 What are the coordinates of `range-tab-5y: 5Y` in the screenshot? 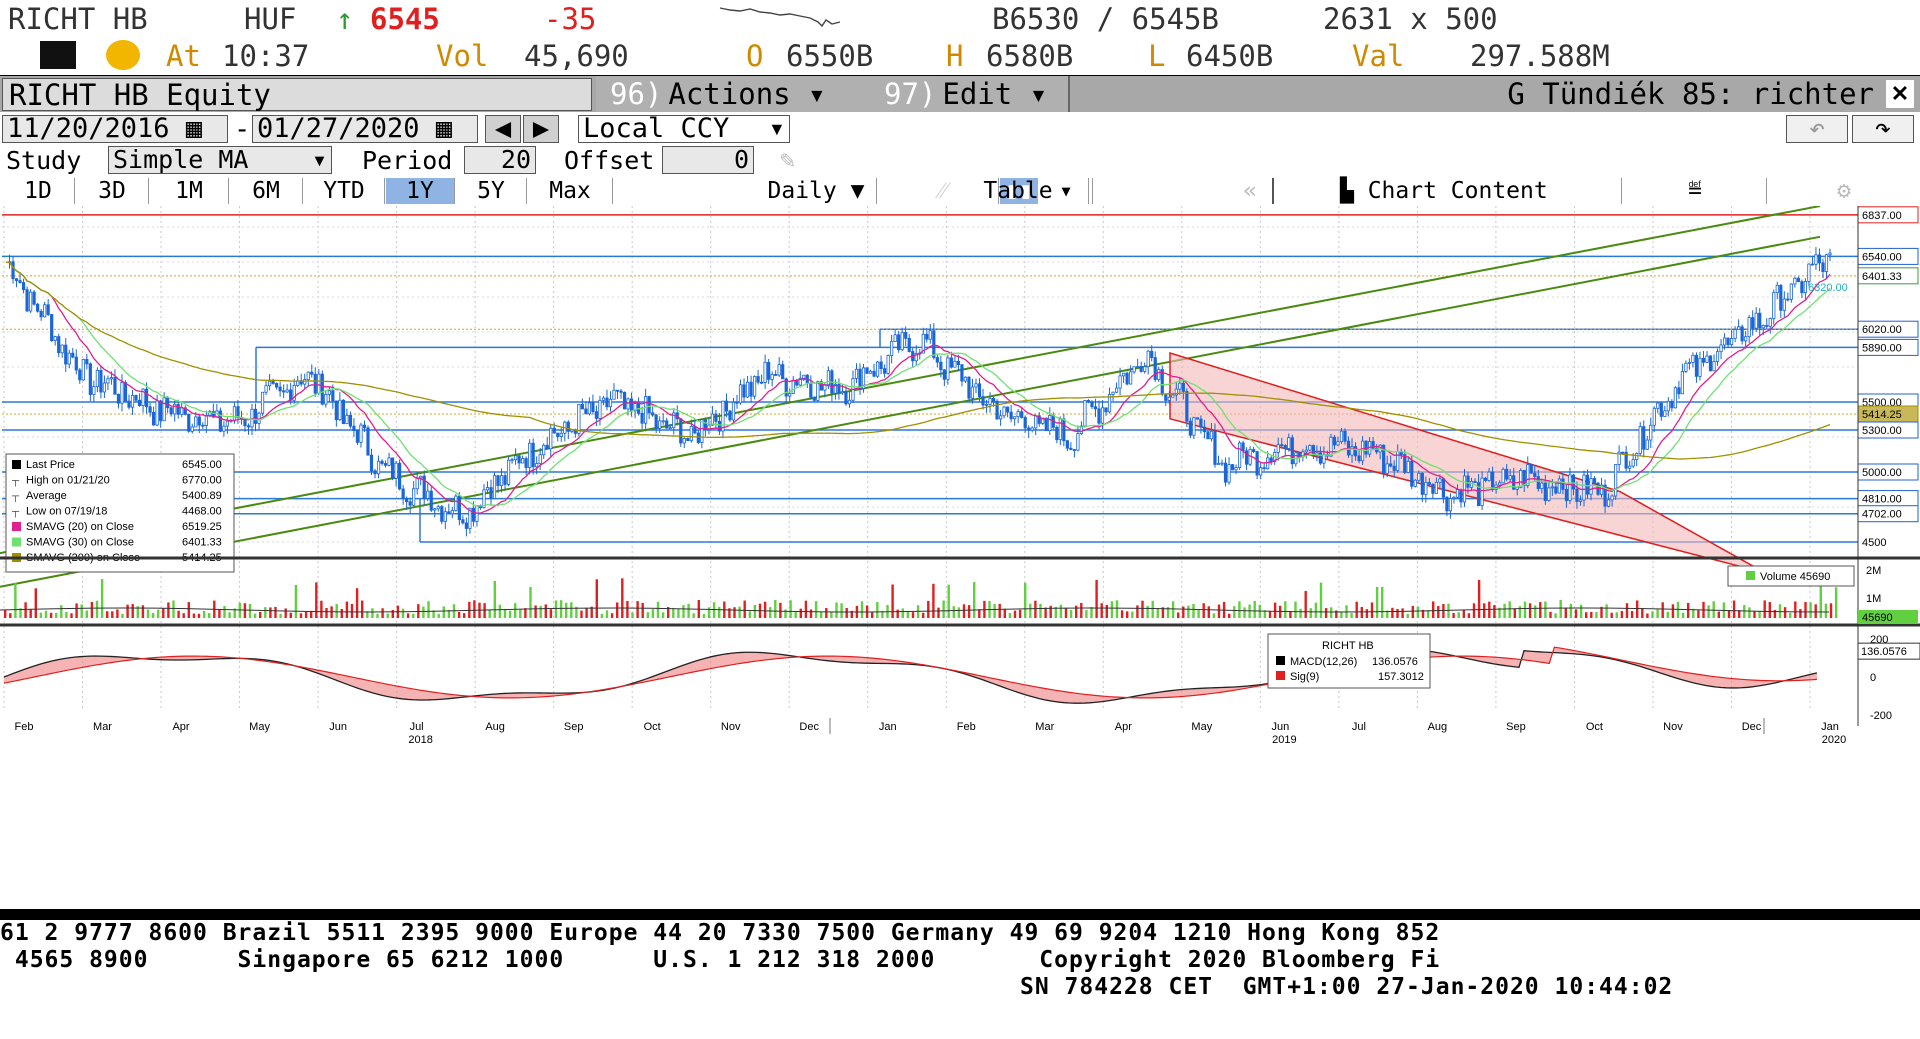 It's located at (491, 191).